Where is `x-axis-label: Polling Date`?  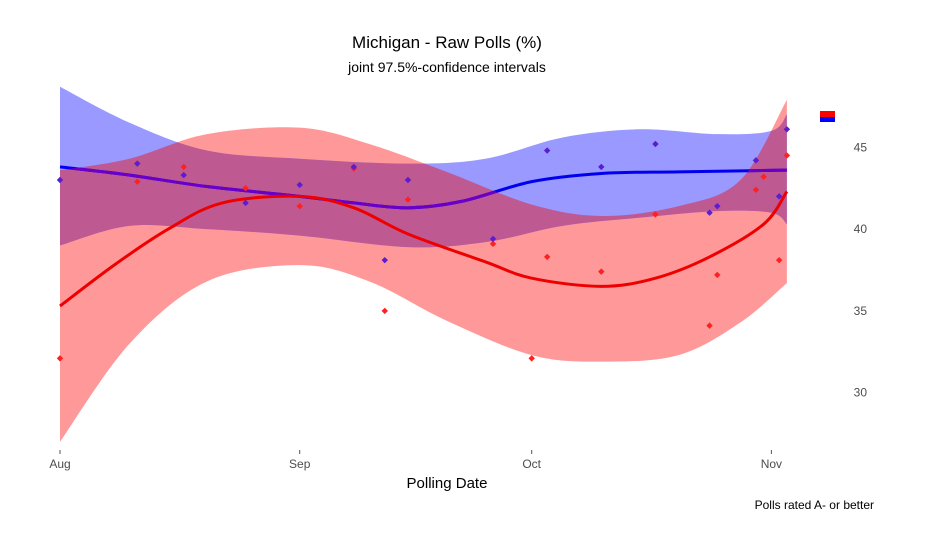
x-axis-label: Polling Date is located at coordinates (447, 483).